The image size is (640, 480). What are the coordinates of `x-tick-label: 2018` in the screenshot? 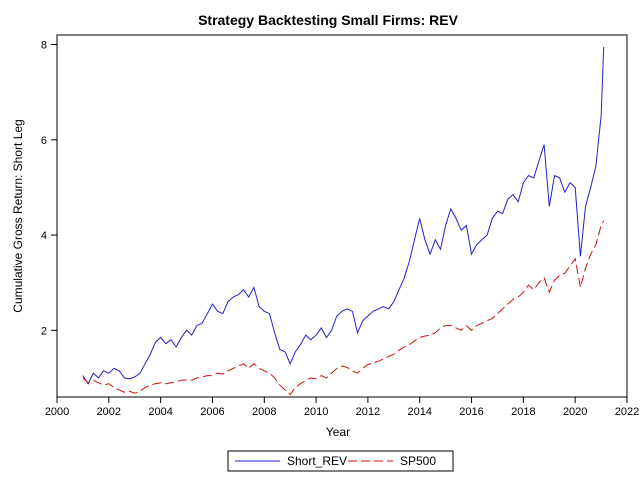 It's located at (523, 412).